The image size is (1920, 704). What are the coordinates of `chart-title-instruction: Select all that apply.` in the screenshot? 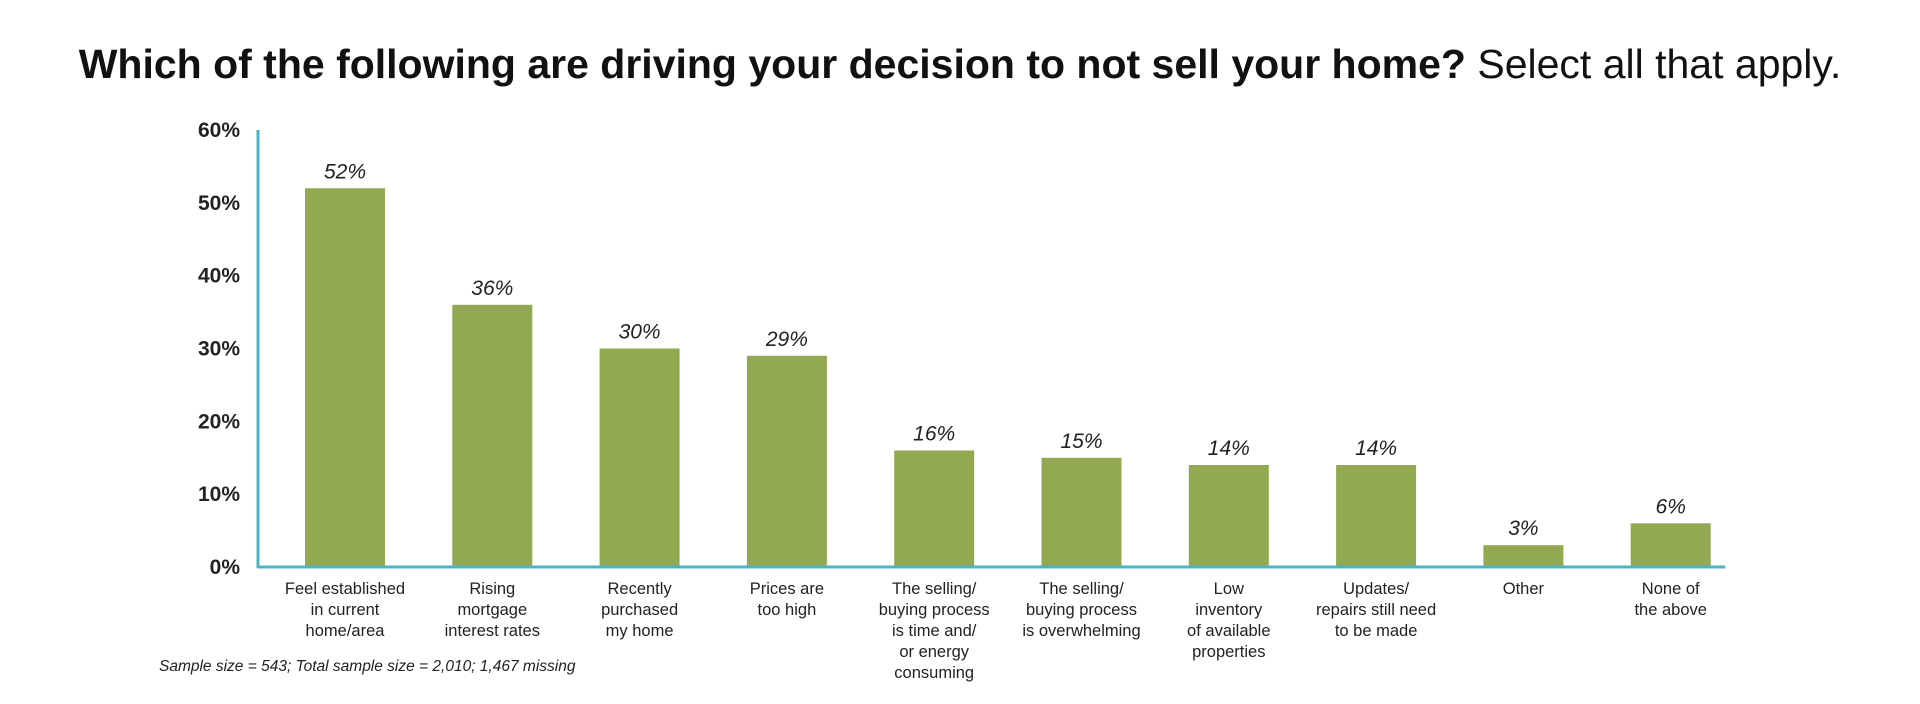 It's located at (1659, 64).